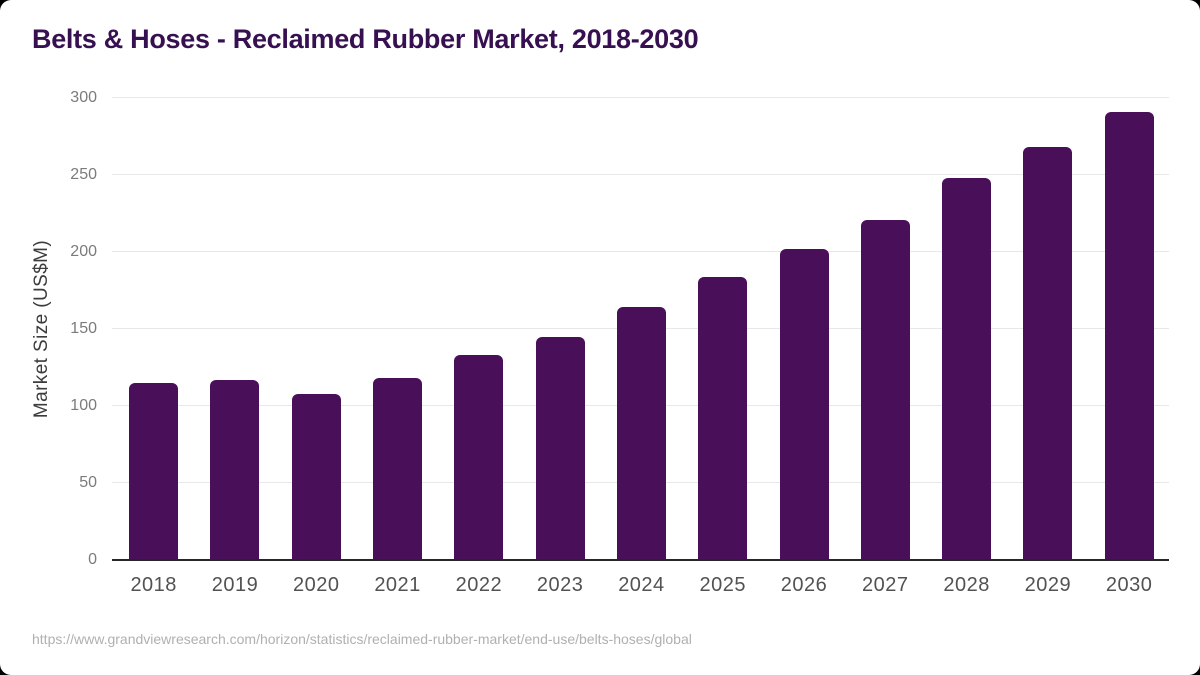 This screenshot has width=1200, height=675. What do you see at coordinates (235, 469) in the screenshot?
I see `bar-2019` at bounding box center [235, 469].